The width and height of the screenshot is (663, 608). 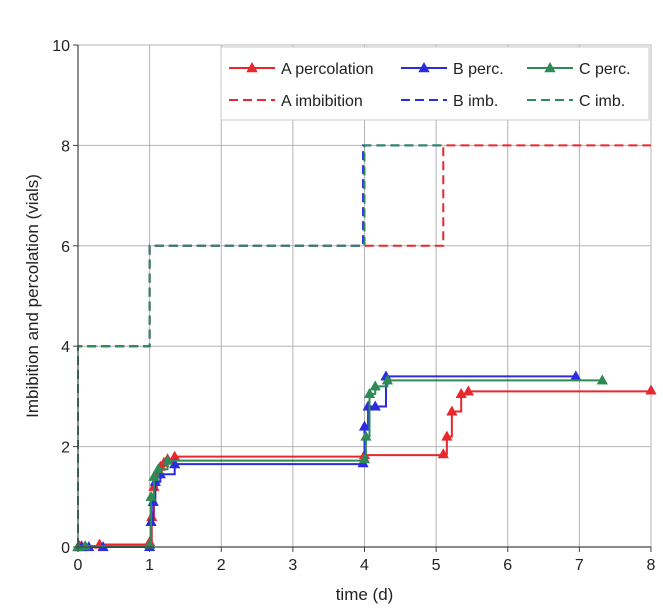 What do you see at coordinates (149, 565) in the screenshot?
I see `x-tick-label: 1` at bounding box center [149, 565].